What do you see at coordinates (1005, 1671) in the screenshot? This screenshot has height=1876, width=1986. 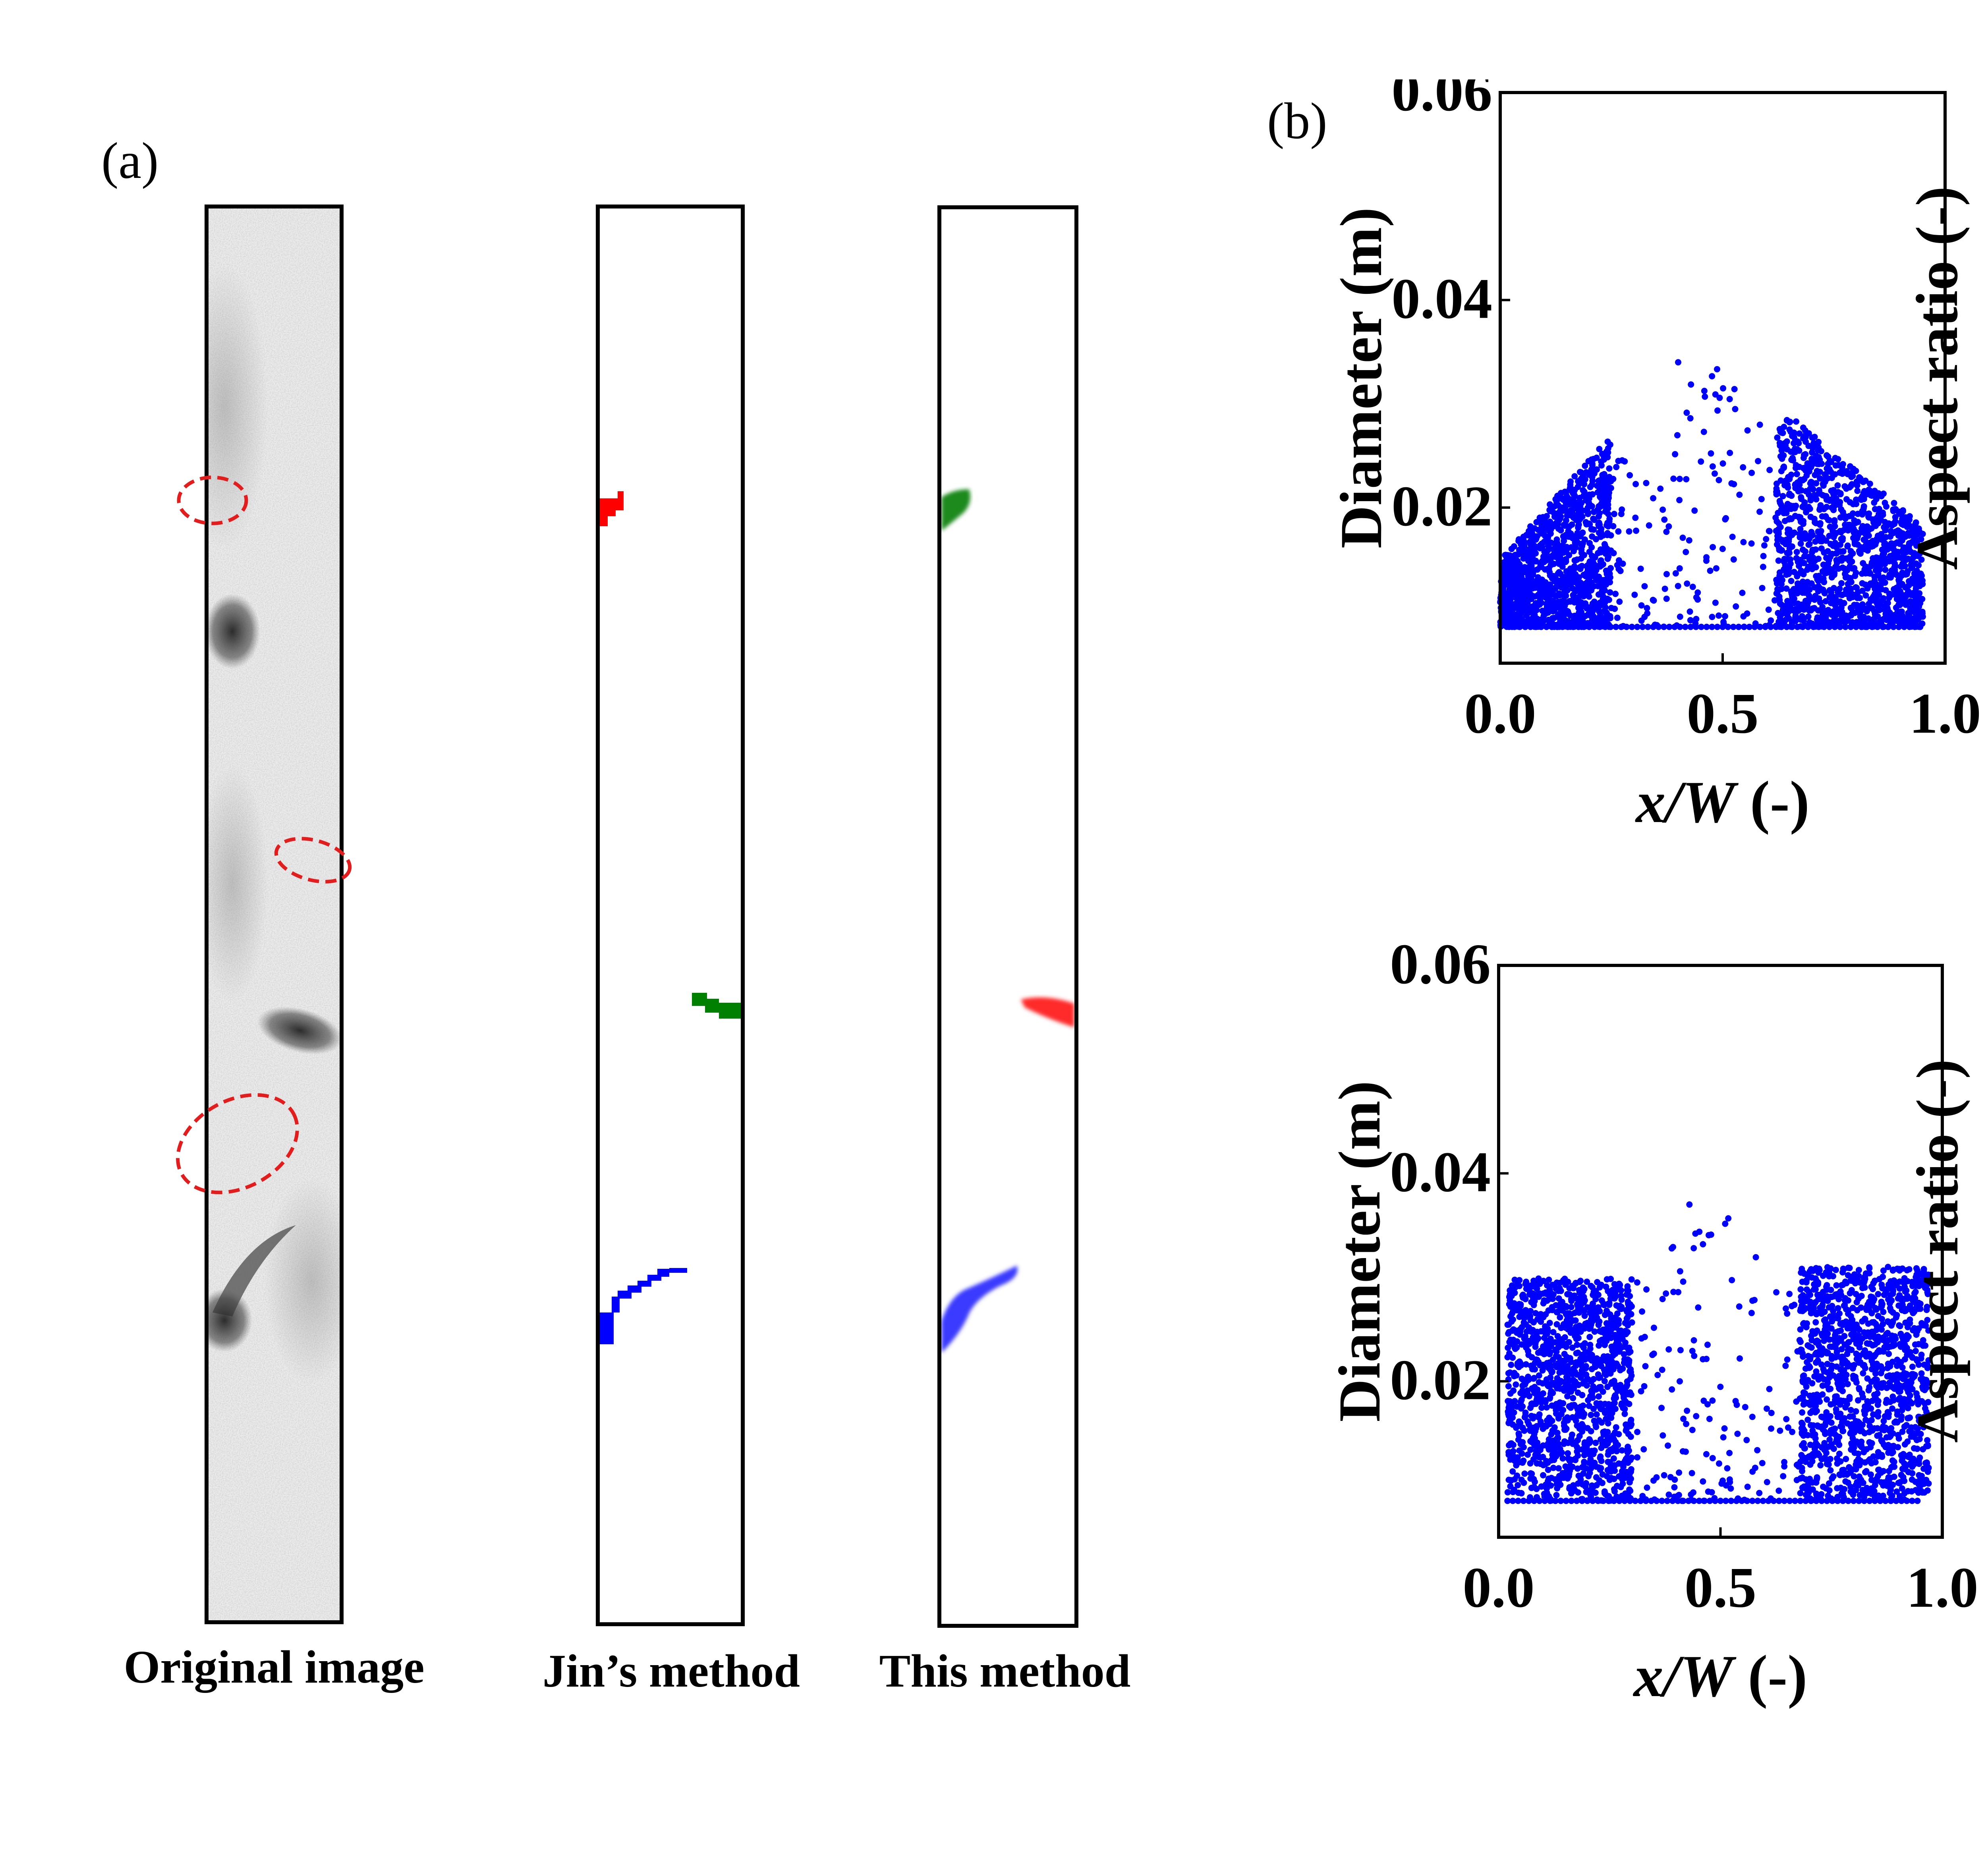 I see `caption-this-method: This method` at bounding box center [1005, 1671].